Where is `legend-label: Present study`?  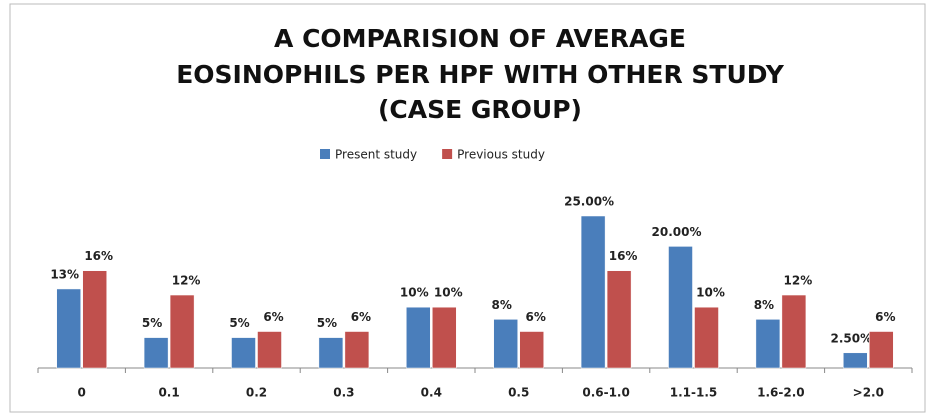
legend-label: Present study is located at coordinates (376, 155).